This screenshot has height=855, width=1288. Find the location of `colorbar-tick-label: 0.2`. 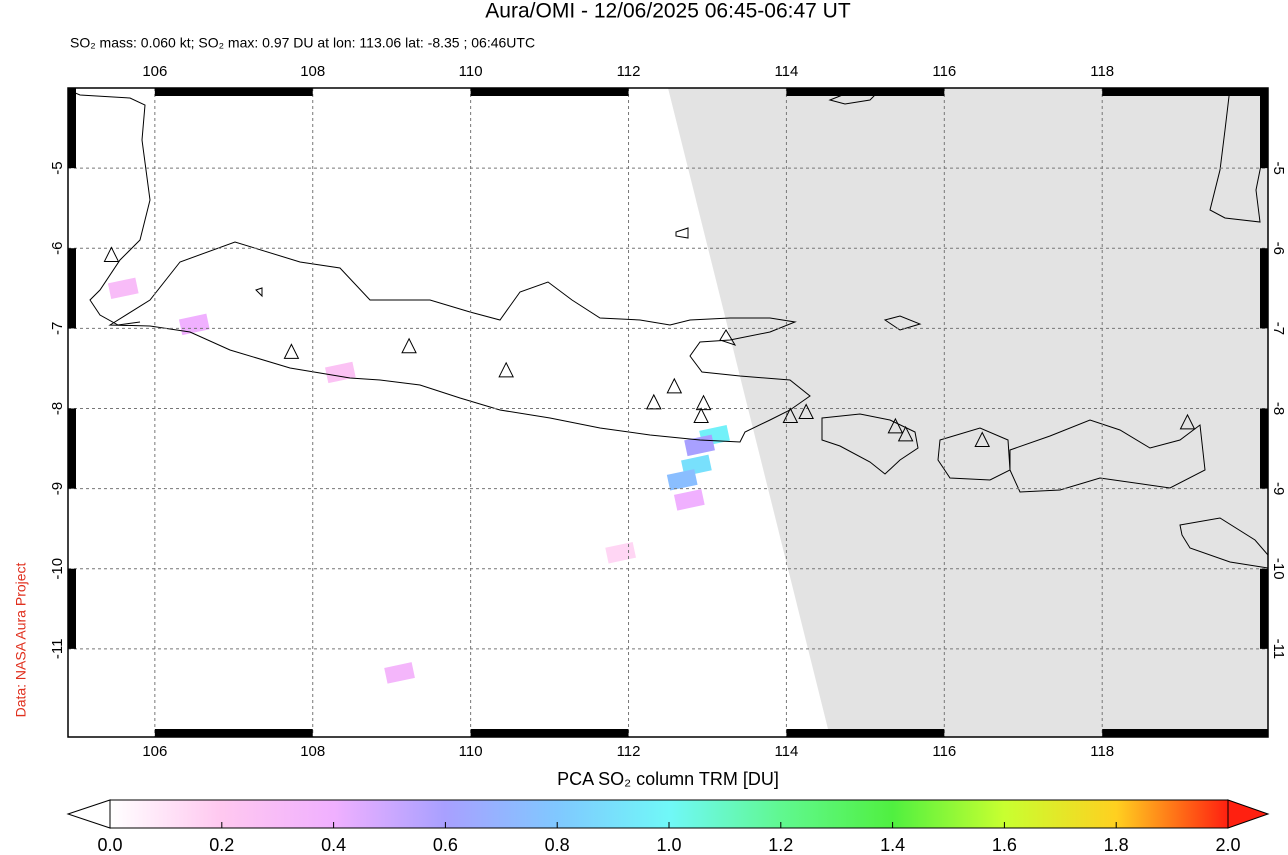

colorbar-tick-label: 0.2 is located at coordinates (221, 845).